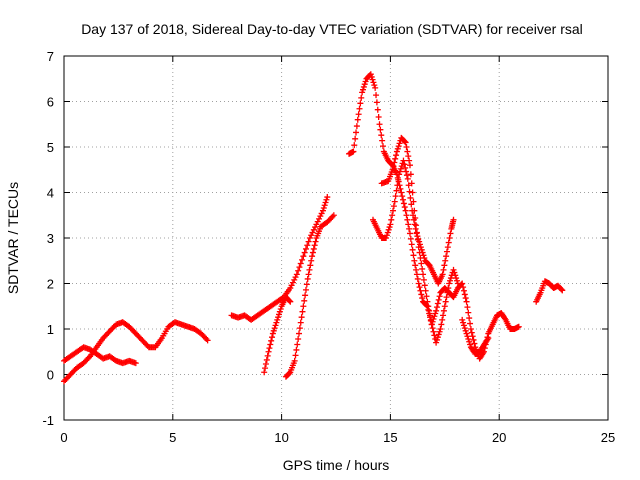 This screenshot has height=480, width=640. I want to click on y-tick-label: 1, so click(50, 329).